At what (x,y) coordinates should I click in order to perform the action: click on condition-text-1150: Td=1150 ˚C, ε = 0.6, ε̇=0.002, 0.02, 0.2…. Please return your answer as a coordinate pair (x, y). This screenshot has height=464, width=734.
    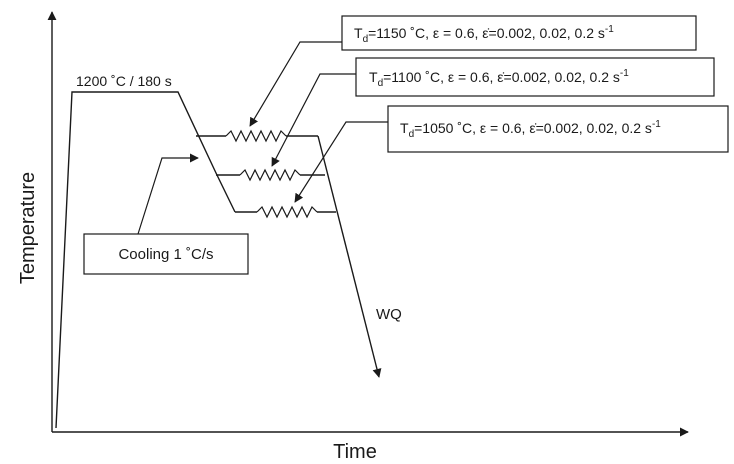
    Looking at the image, I should click on (484, 34).